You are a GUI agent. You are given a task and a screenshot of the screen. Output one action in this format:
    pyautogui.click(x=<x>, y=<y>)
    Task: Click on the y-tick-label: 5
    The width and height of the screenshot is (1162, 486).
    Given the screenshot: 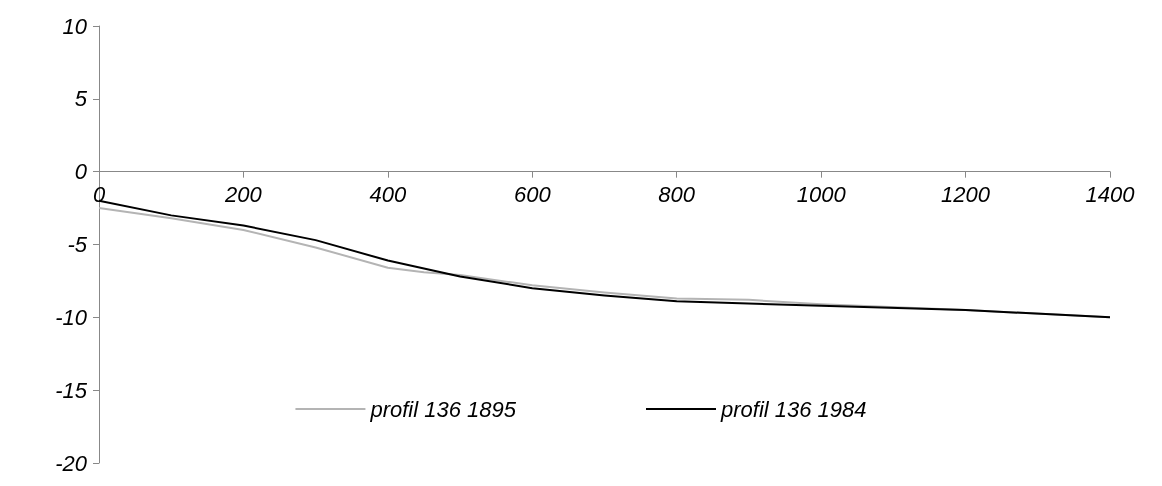 What is the action you would take?
    pyautogui.click(x=81, y=99)
    